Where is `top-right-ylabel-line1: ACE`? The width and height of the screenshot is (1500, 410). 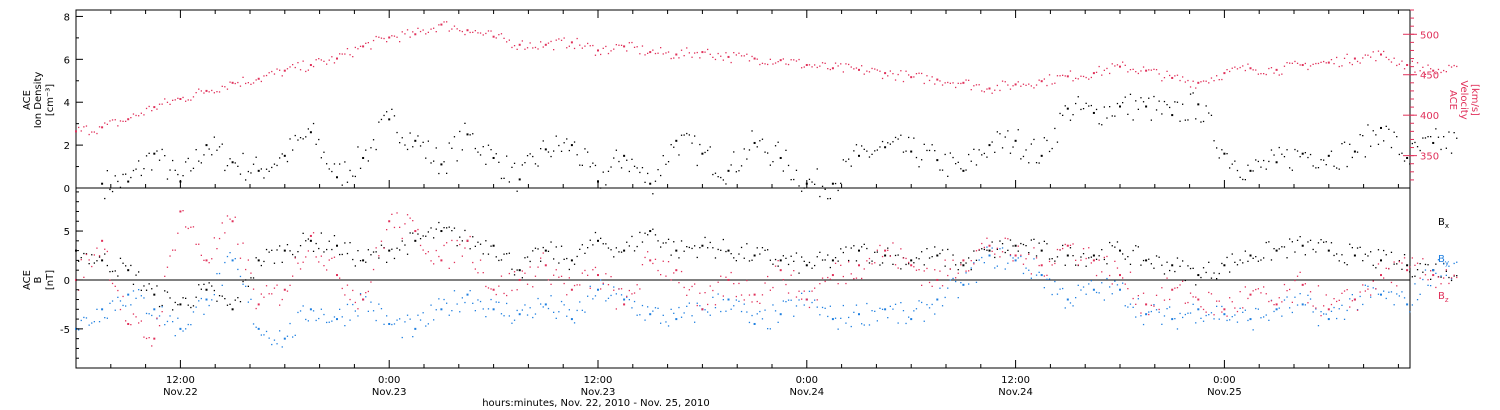
top-right-ylabel-line1: ACE is located at coordinates (1452, 100).